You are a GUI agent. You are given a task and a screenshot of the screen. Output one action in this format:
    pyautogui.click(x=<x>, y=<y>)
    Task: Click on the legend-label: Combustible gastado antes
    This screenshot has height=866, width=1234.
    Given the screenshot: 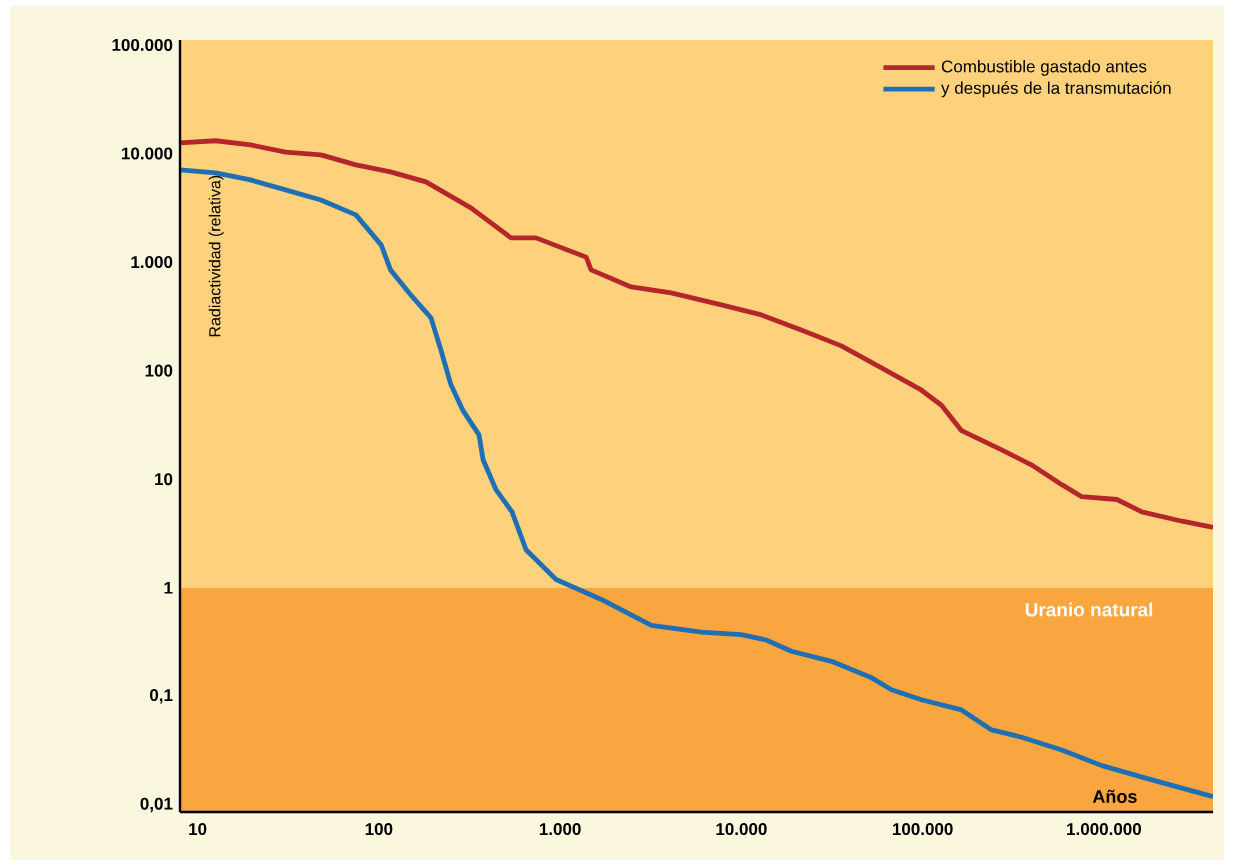 What is the action you would take?
    pyautogui.click(x=1044, y=67)
    